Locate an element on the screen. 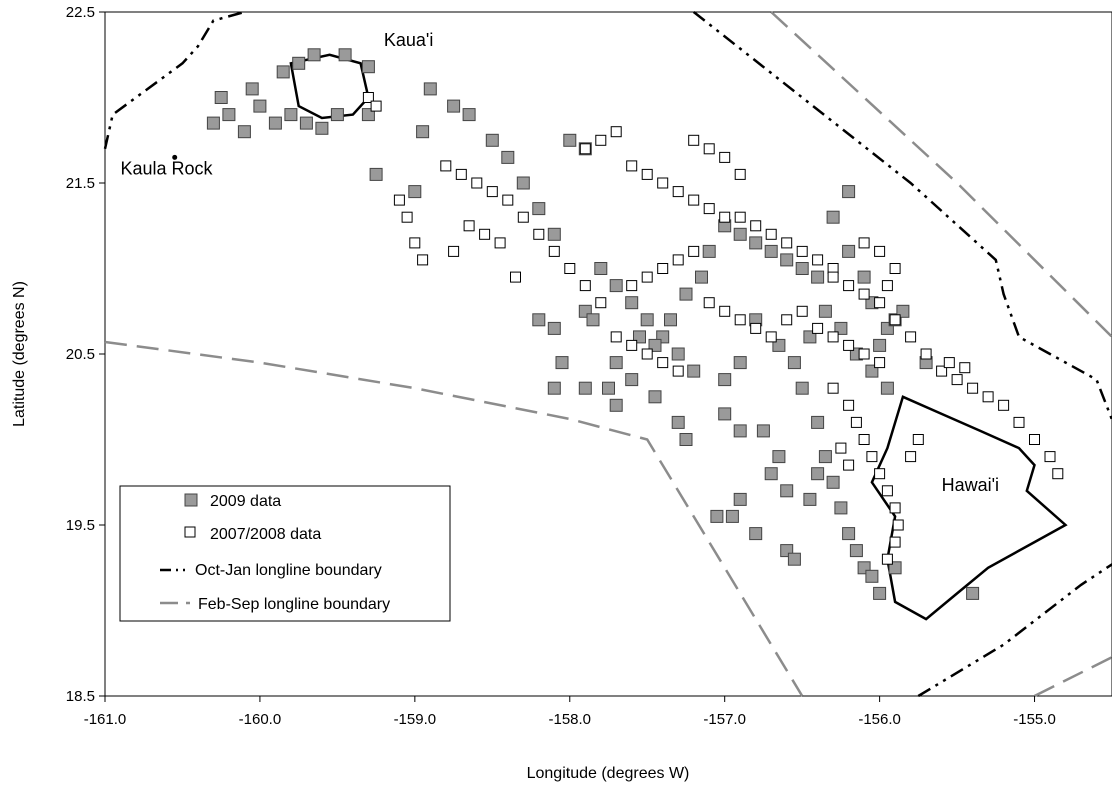 The width and height of the screenshot is (1112, 790). y-tick-label: 21.5 is located at coordinates (80, 183).